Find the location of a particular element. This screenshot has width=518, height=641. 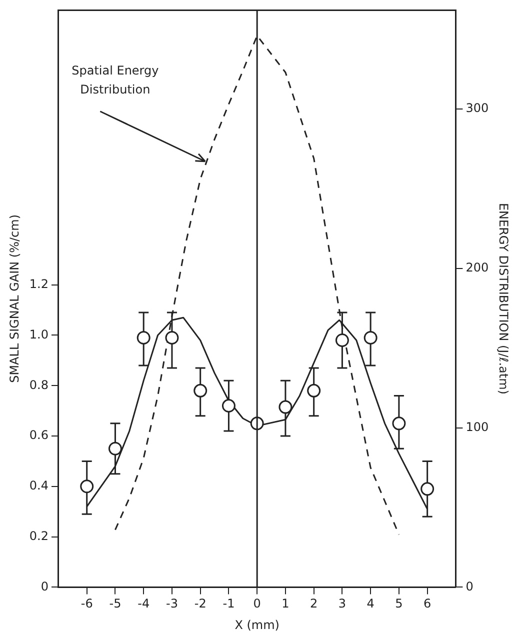

x-tick-label: 3 is located at coordinates (342, 603).